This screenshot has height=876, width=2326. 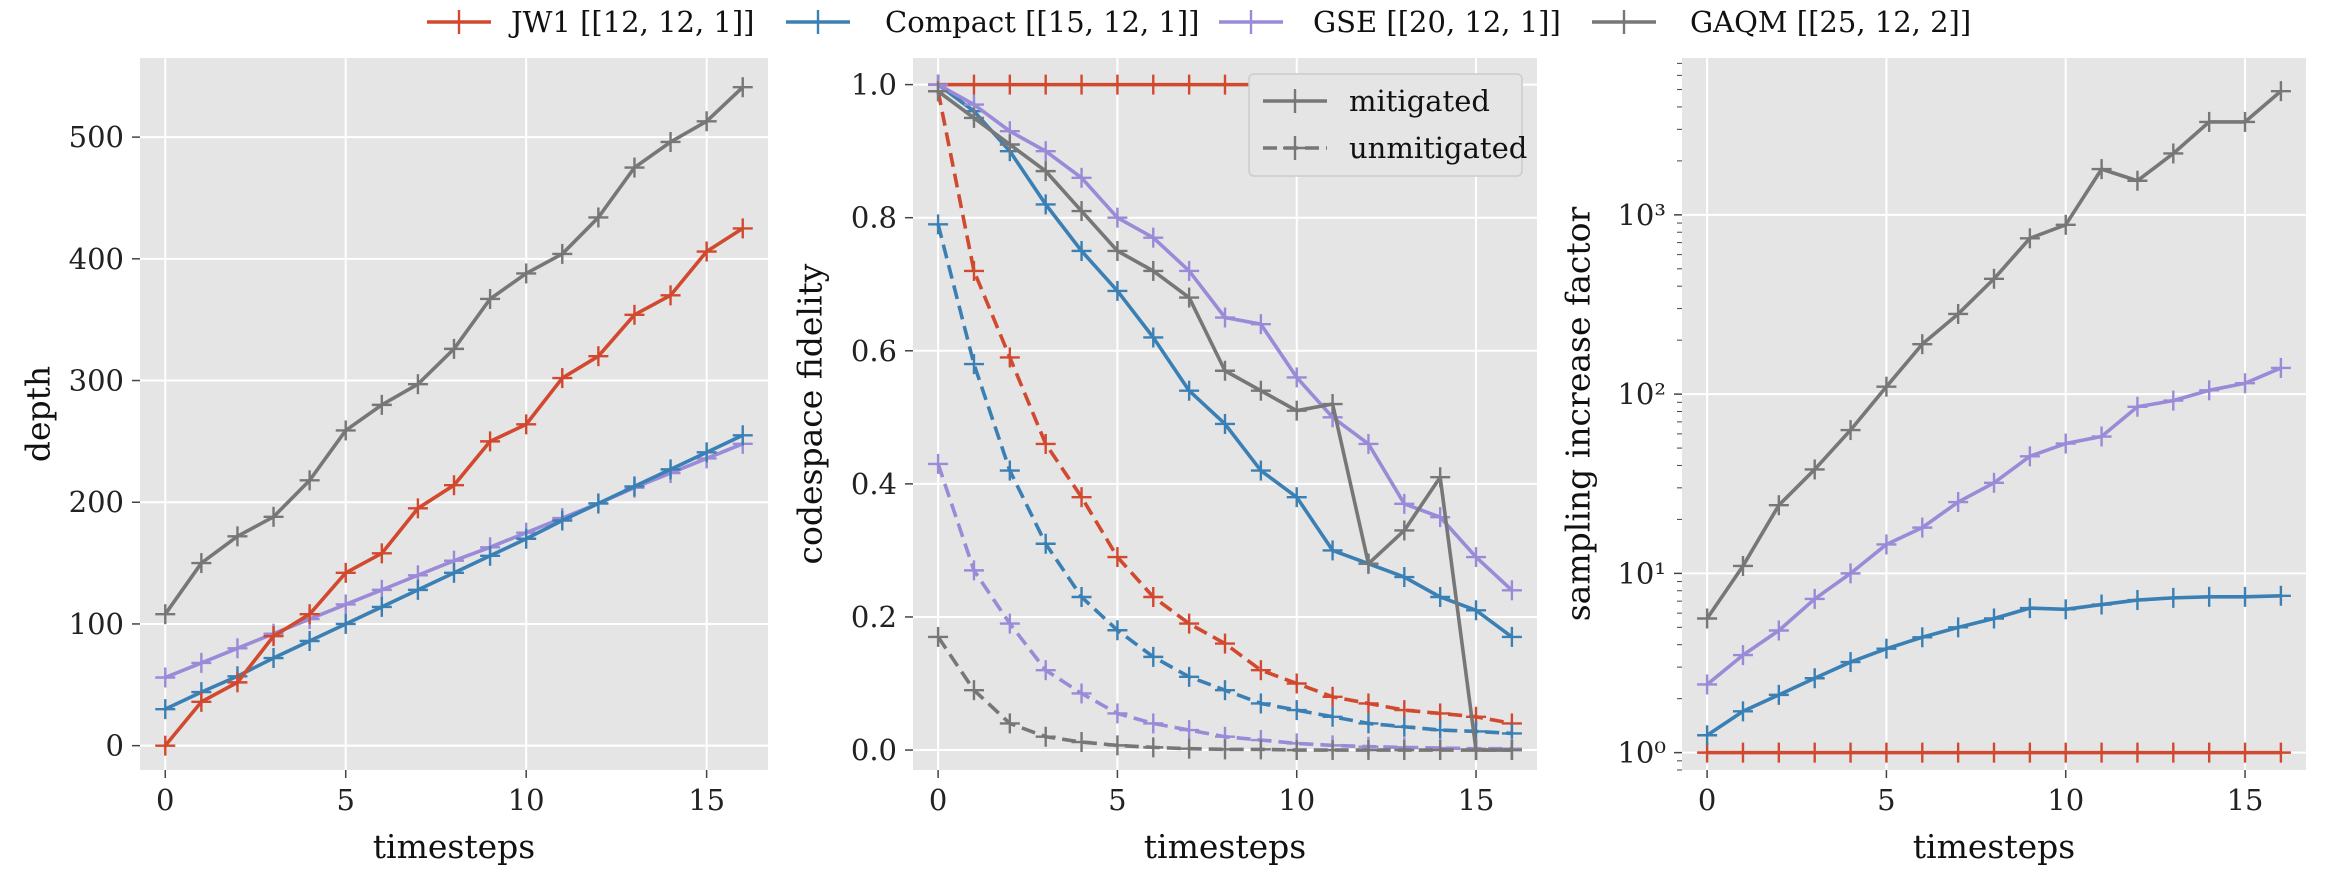 I want to click on x-tick-label: 5, so click(x=345, y=800).